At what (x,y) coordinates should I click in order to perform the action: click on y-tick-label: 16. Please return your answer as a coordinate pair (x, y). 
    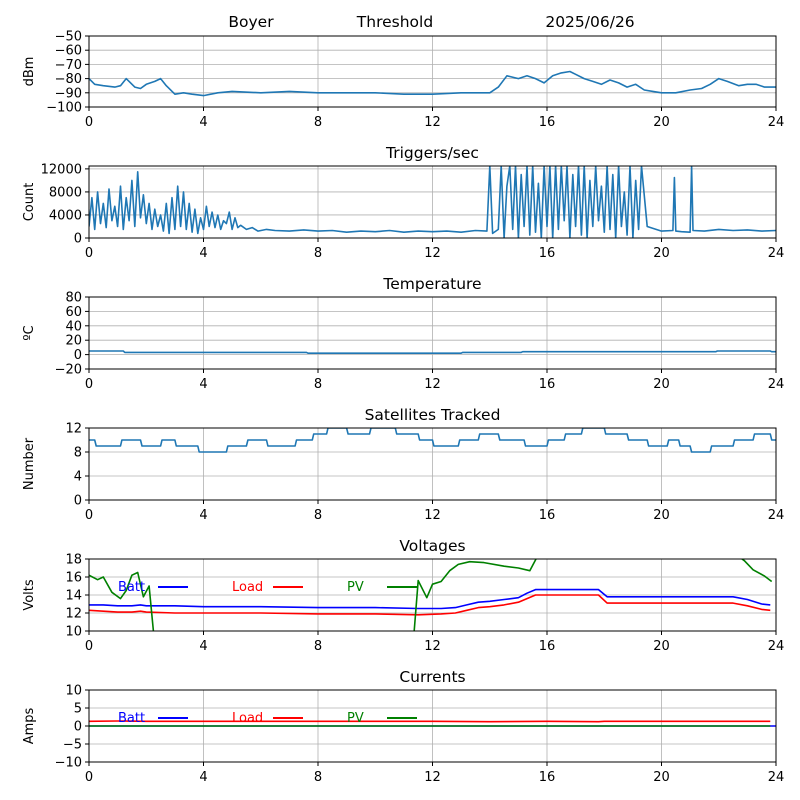
    Looking at the image, I should click on (73, 578).